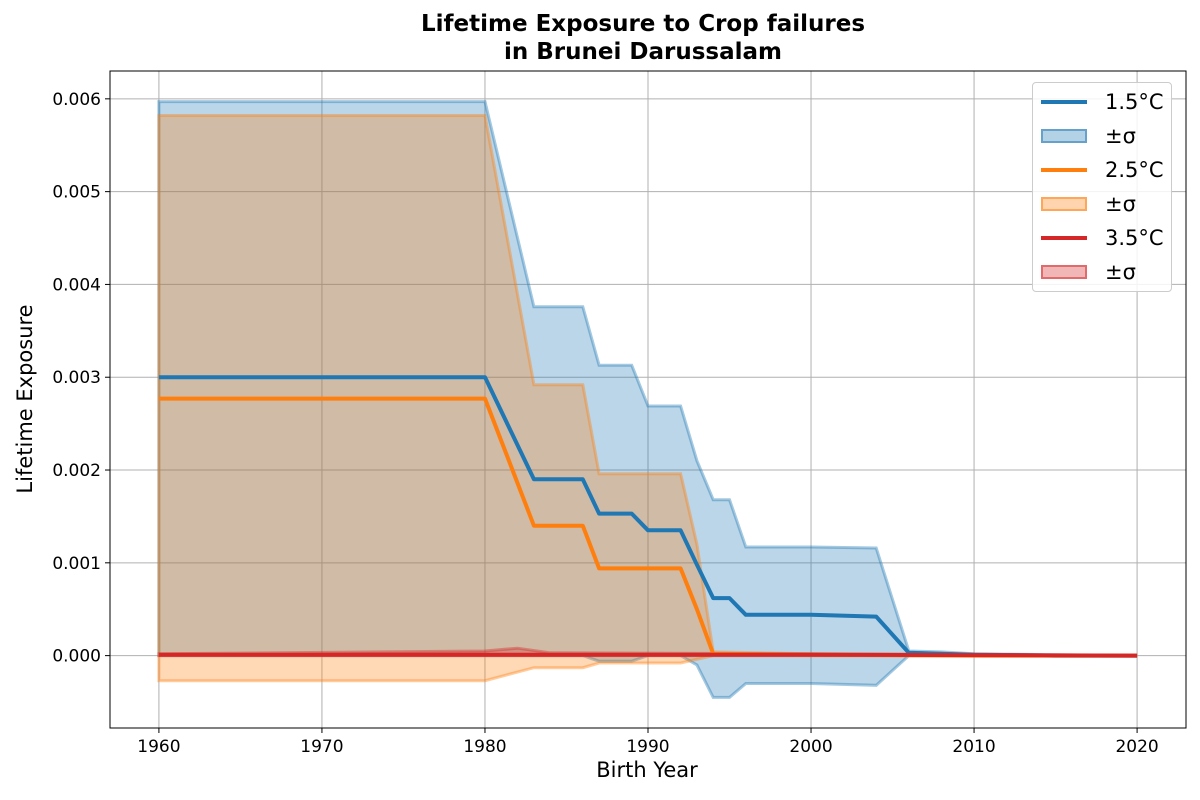 Image resolution: width=1200 pixels, height=800 pixels. I want to click on x-tick-label: 1990, so click(647, 747).